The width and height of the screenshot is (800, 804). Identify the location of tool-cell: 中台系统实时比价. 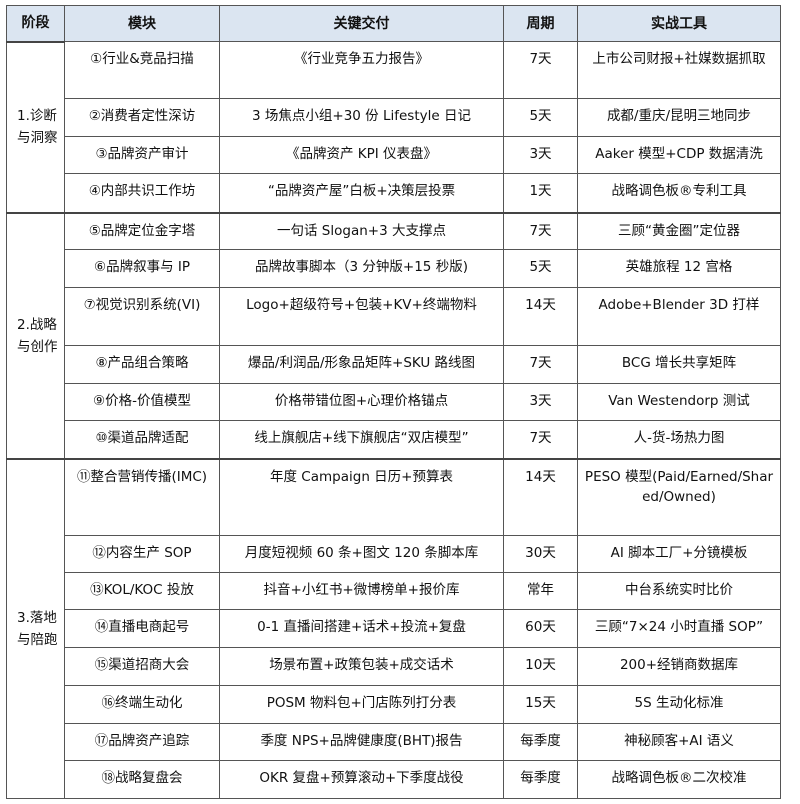
(679, 591).